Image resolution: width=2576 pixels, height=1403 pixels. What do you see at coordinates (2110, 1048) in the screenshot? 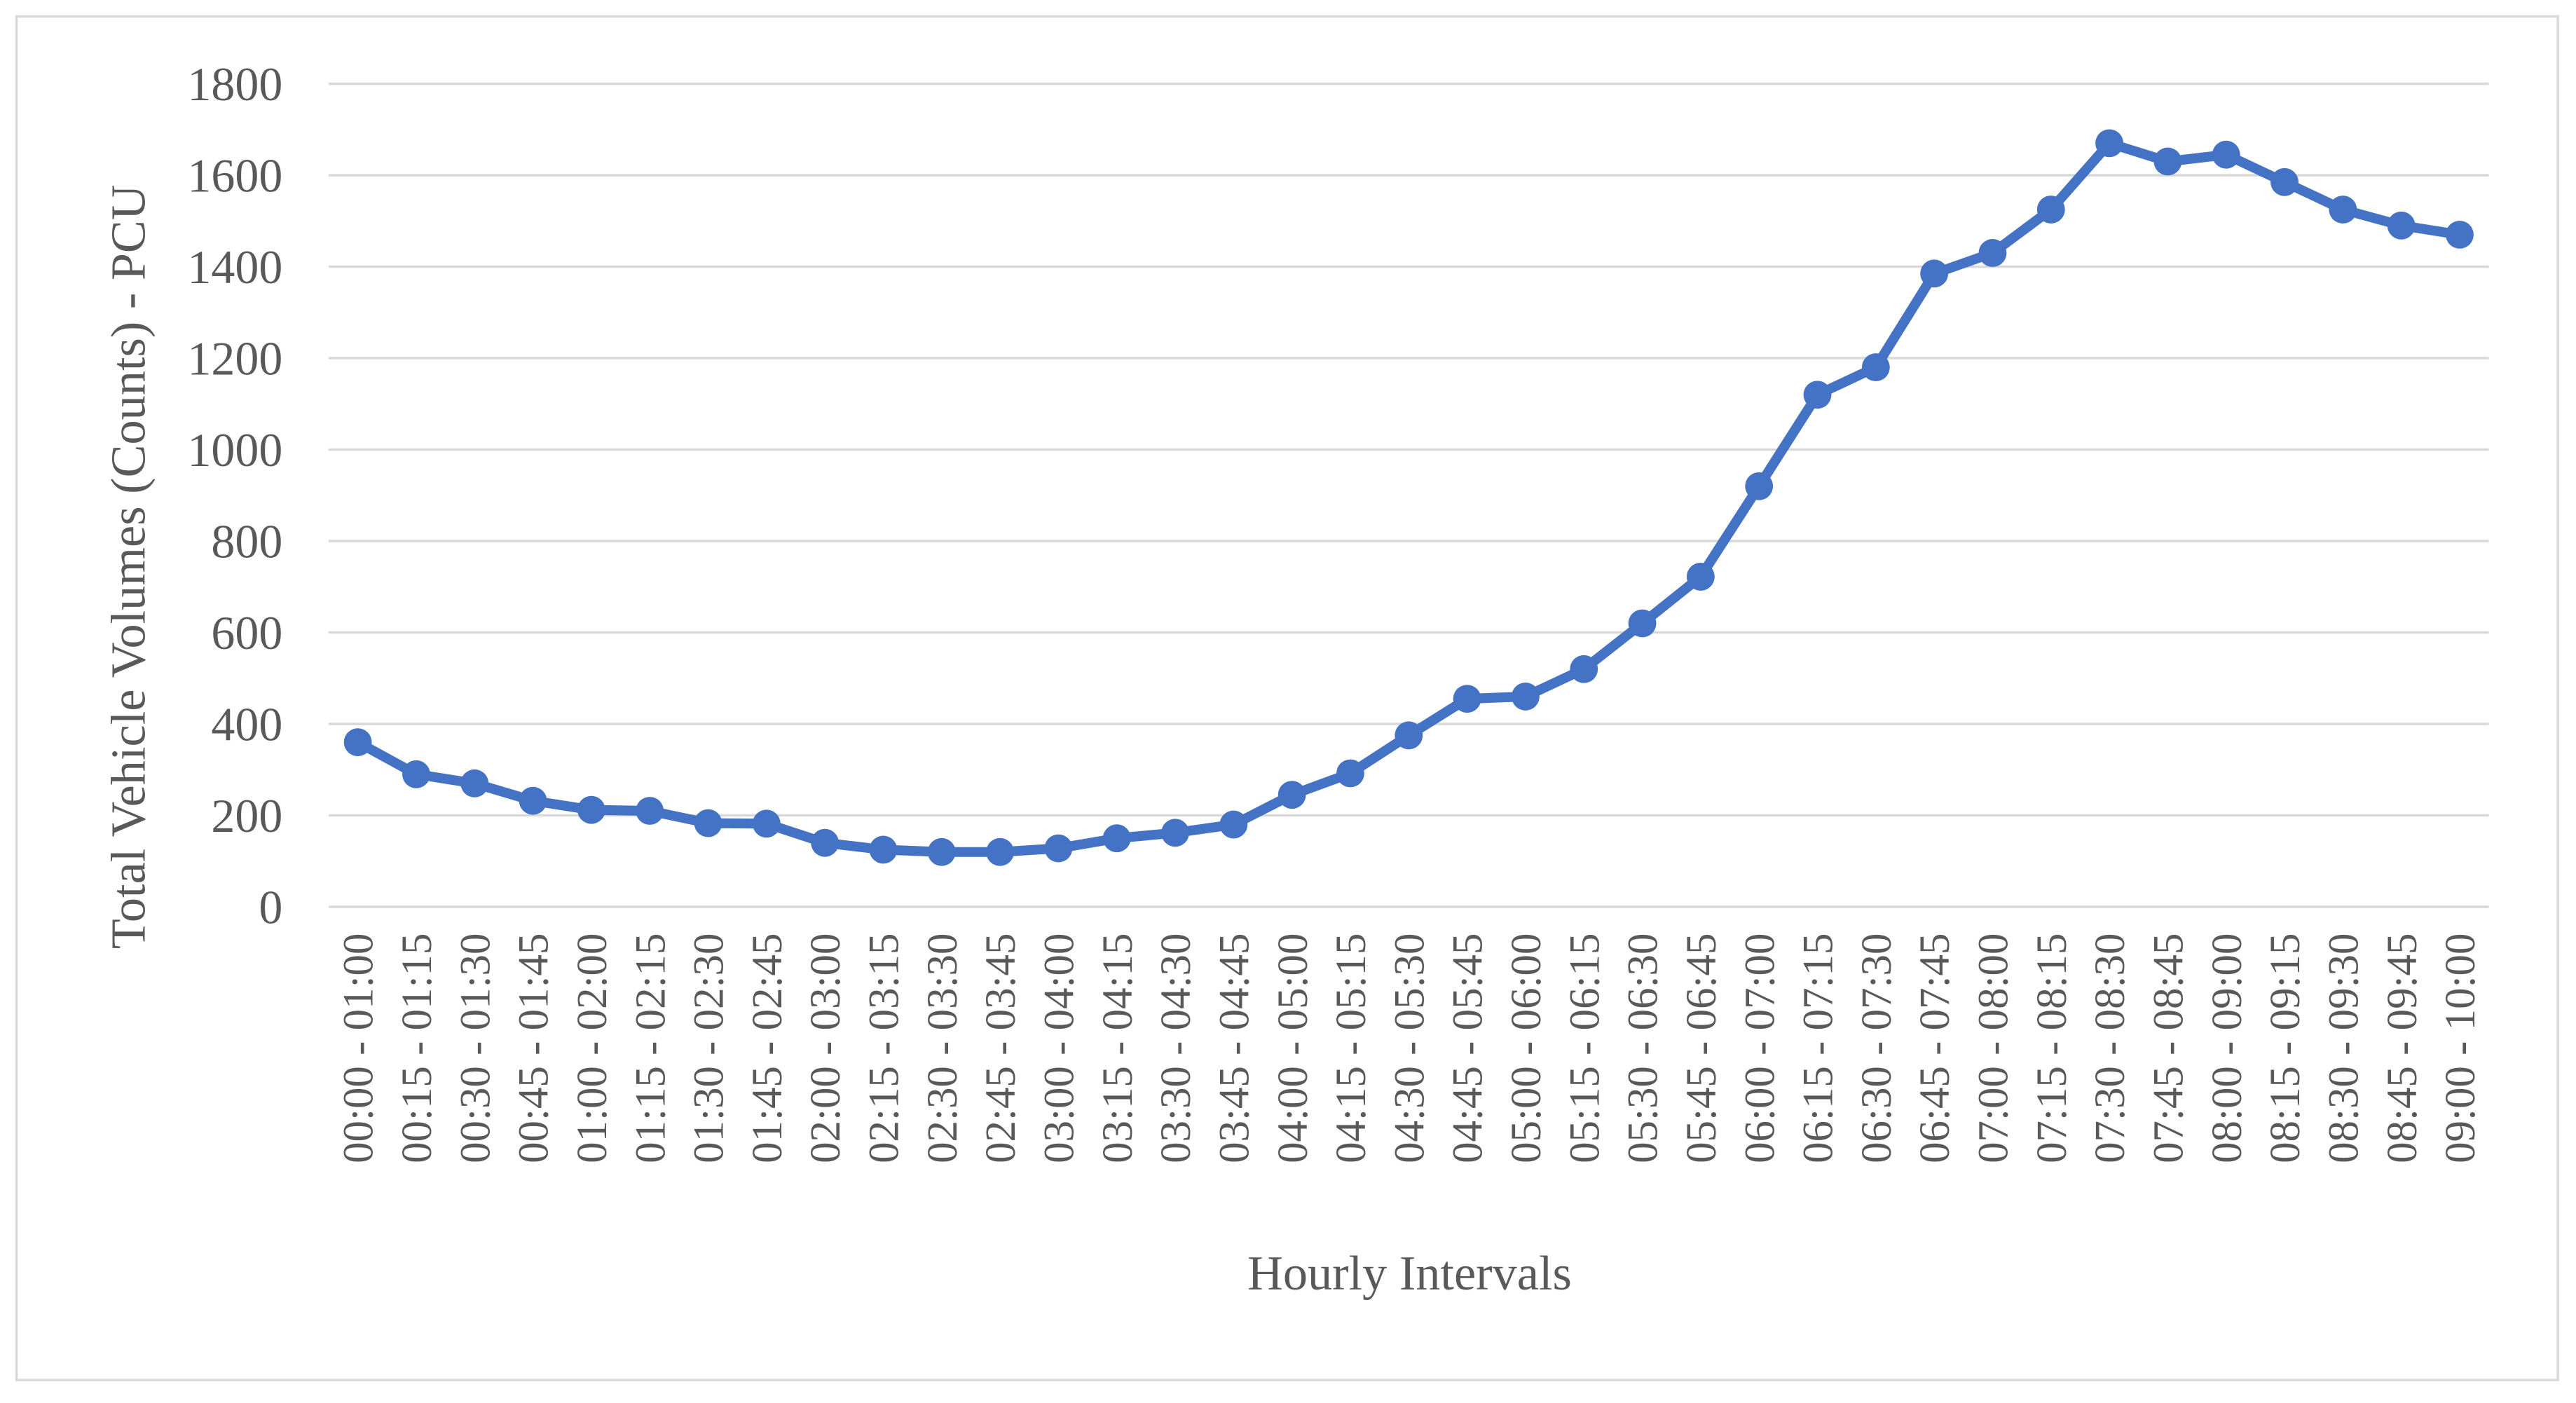
I see `x-tick-label: 07:30 - 08:30` at bounding box center [2110, 1048].